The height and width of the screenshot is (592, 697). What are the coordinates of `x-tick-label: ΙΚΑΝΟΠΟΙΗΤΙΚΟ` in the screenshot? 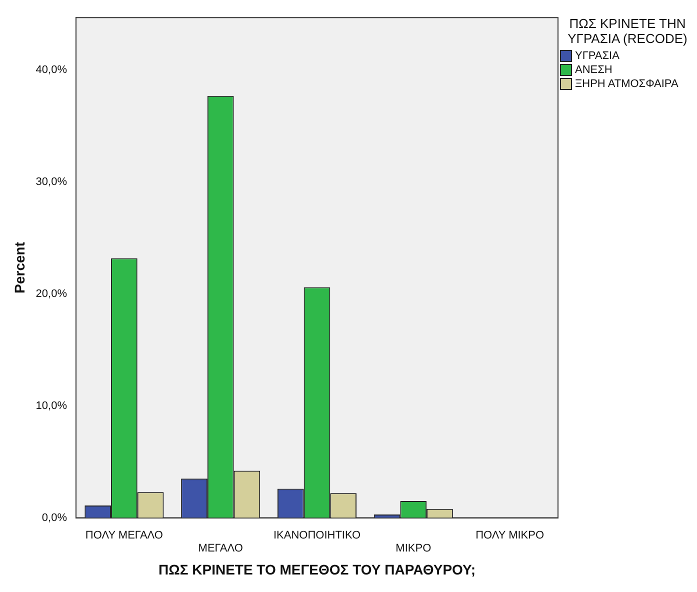 It's located at (317, 535).